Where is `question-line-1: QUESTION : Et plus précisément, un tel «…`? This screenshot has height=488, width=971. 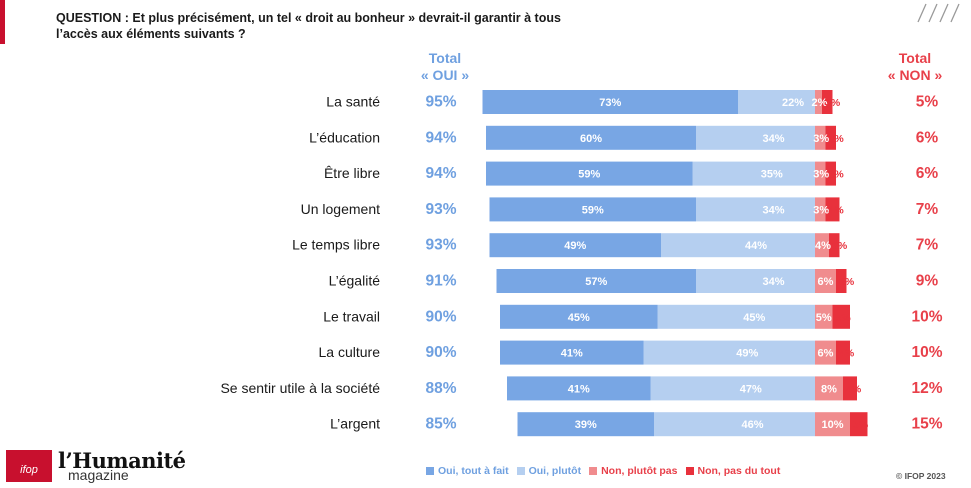 question-line-1: QUESTION : Et plus précisément, un tel «… is located at coordinates (308, 18).